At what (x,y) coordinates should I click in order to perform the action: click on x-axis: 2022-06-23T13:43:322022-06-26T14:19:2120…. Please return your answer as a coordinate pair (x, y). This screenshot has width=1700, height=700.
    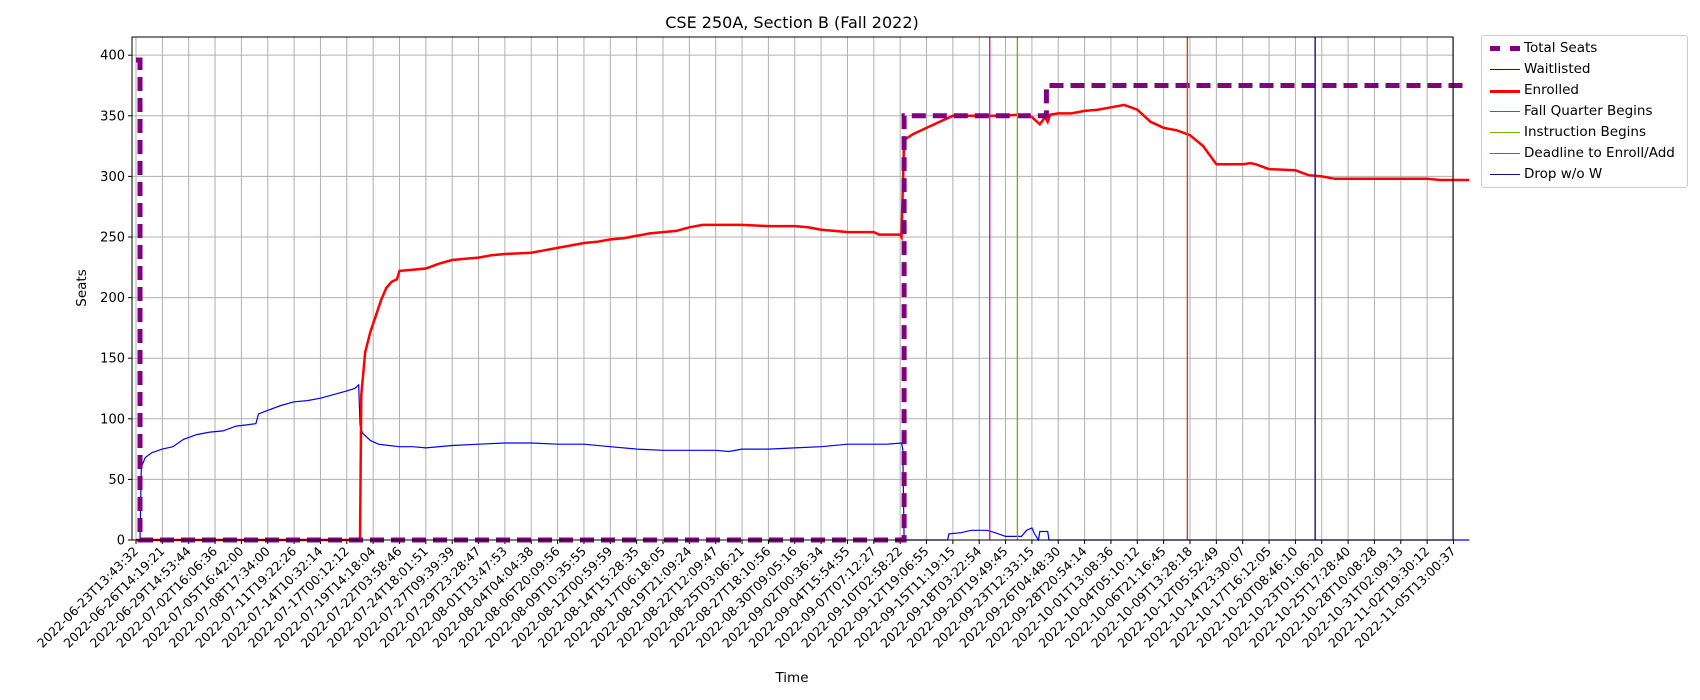
    Looking at the image, I should click on (746, 595).